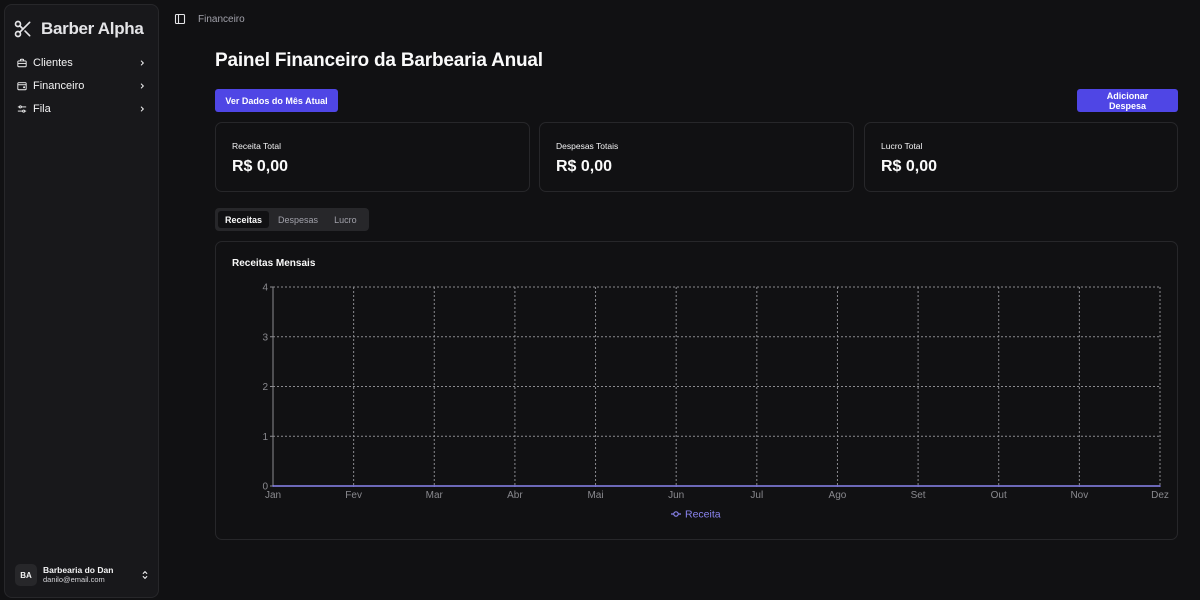  What do you see at coordinates (22, 86) in the screenshot?
I see `wallet-icon` at bounding box center [22, 86].